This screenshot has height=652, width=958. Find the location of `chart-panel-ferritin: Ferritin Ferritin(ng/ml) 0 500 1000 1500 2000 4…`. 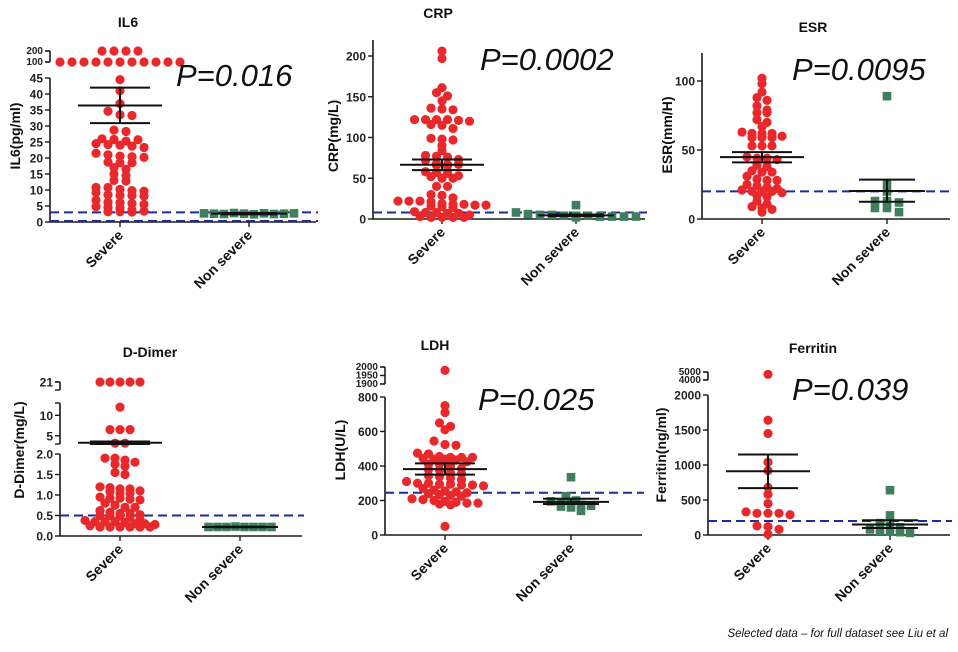

chart-panel-ferritin: Ferritin Ferritin(ng/ml) 0 500 1000 1500 2000 4… is located at coordinates (802, 472).